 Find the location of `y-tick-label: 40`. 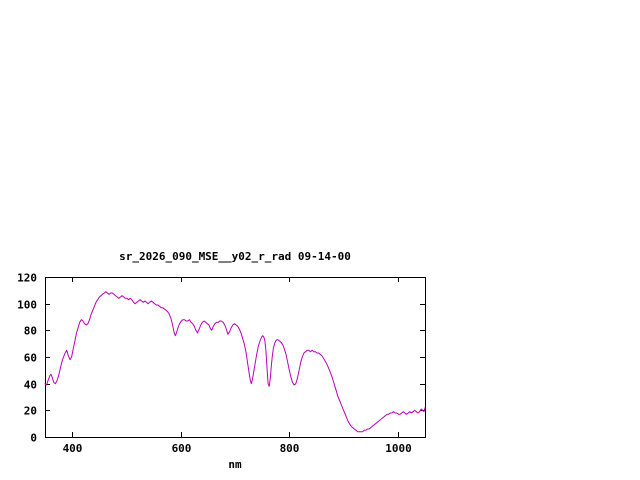

y-tick-label: 40 is located at coordinates (30, 385).